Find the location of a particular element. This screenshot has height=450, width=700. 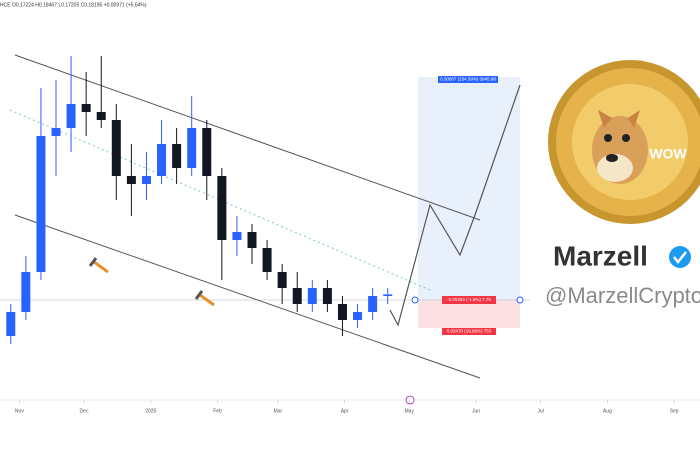

stop-label-bg is located at coordinates (469, 300).